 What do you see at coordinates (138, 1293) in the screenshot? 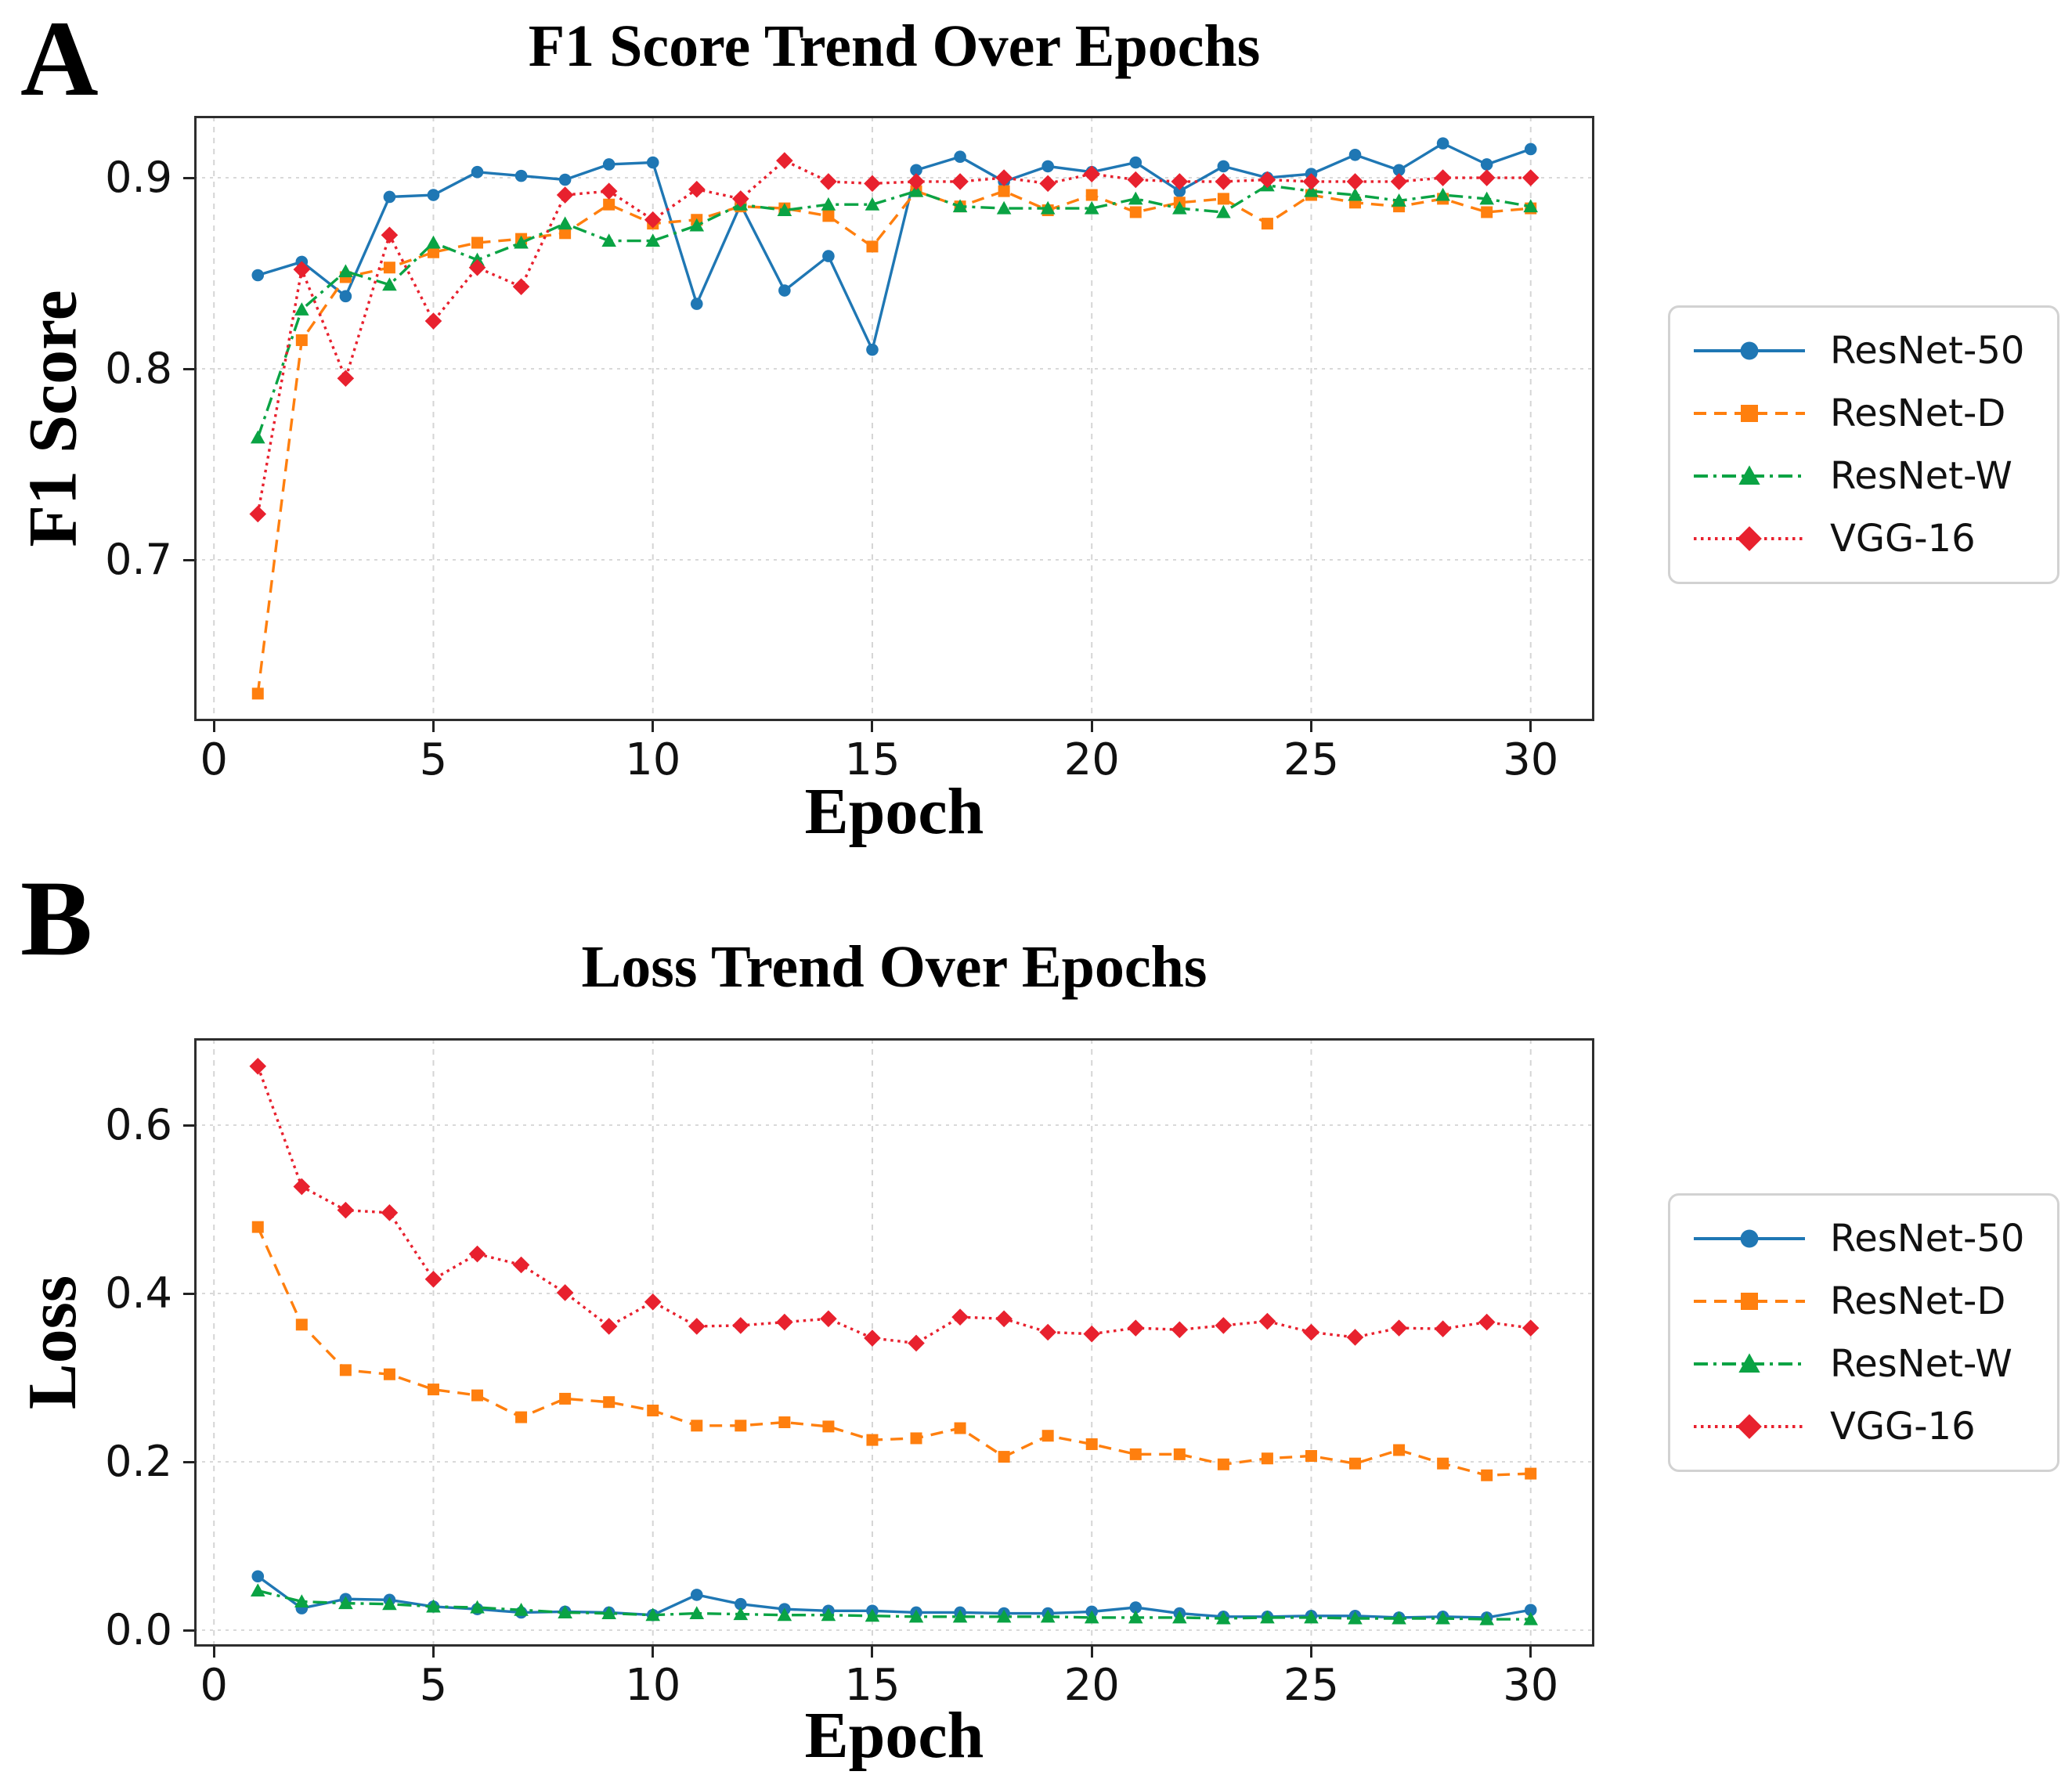
I see `y-tick-label: 0.4` at bounding box center [138, 1293].